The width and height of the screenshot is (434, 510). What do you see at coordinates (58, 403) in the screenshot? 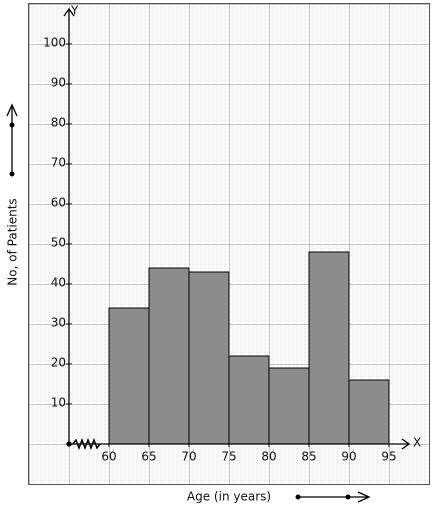
I see `y-tick-label: 10` at bounding box center [58, 403].